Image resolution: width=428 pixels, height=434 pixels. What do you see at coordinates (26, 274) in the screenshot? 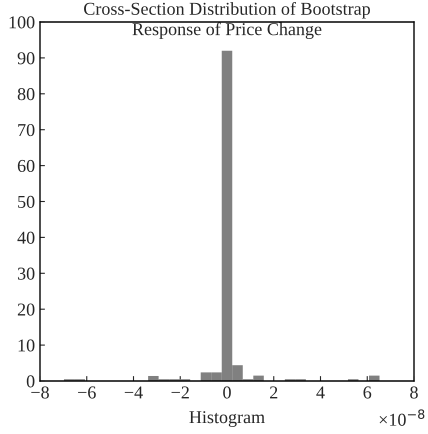
I see `y-tick-label: 30` at bounding box center [26, 274].